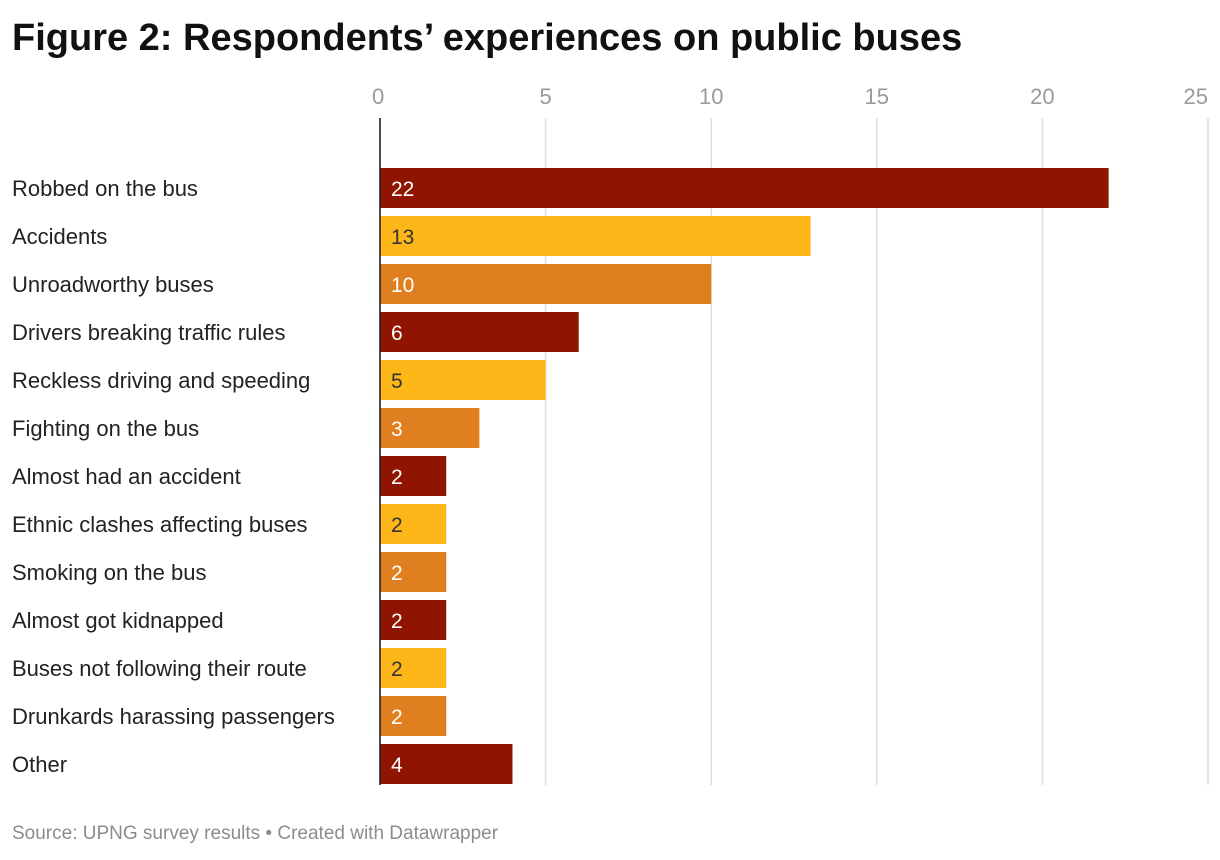 This screenshot has width=1220, height=860. I want to click on x-tick-label-25: 25, so click(1196, 96).